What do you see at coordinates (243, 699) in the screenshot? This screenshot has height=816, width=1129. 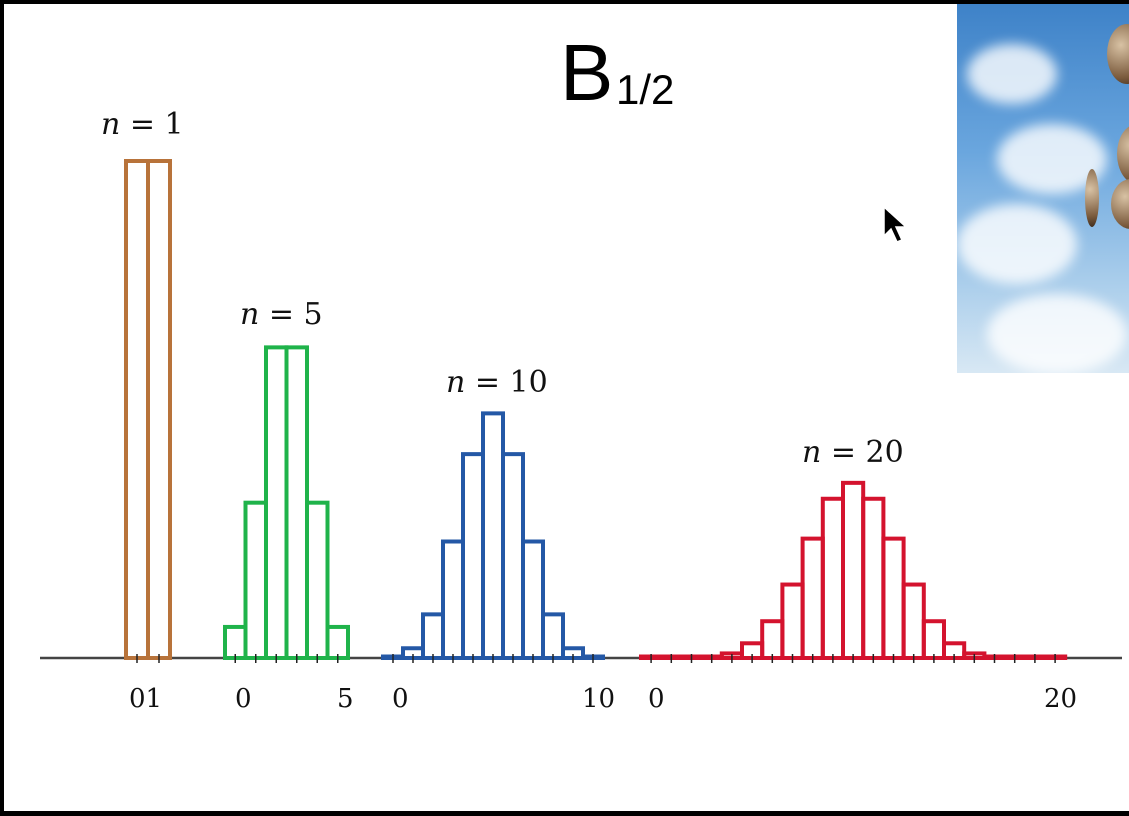 I see `tick-label-n5-0: 0` at bounding box center [243, 699].